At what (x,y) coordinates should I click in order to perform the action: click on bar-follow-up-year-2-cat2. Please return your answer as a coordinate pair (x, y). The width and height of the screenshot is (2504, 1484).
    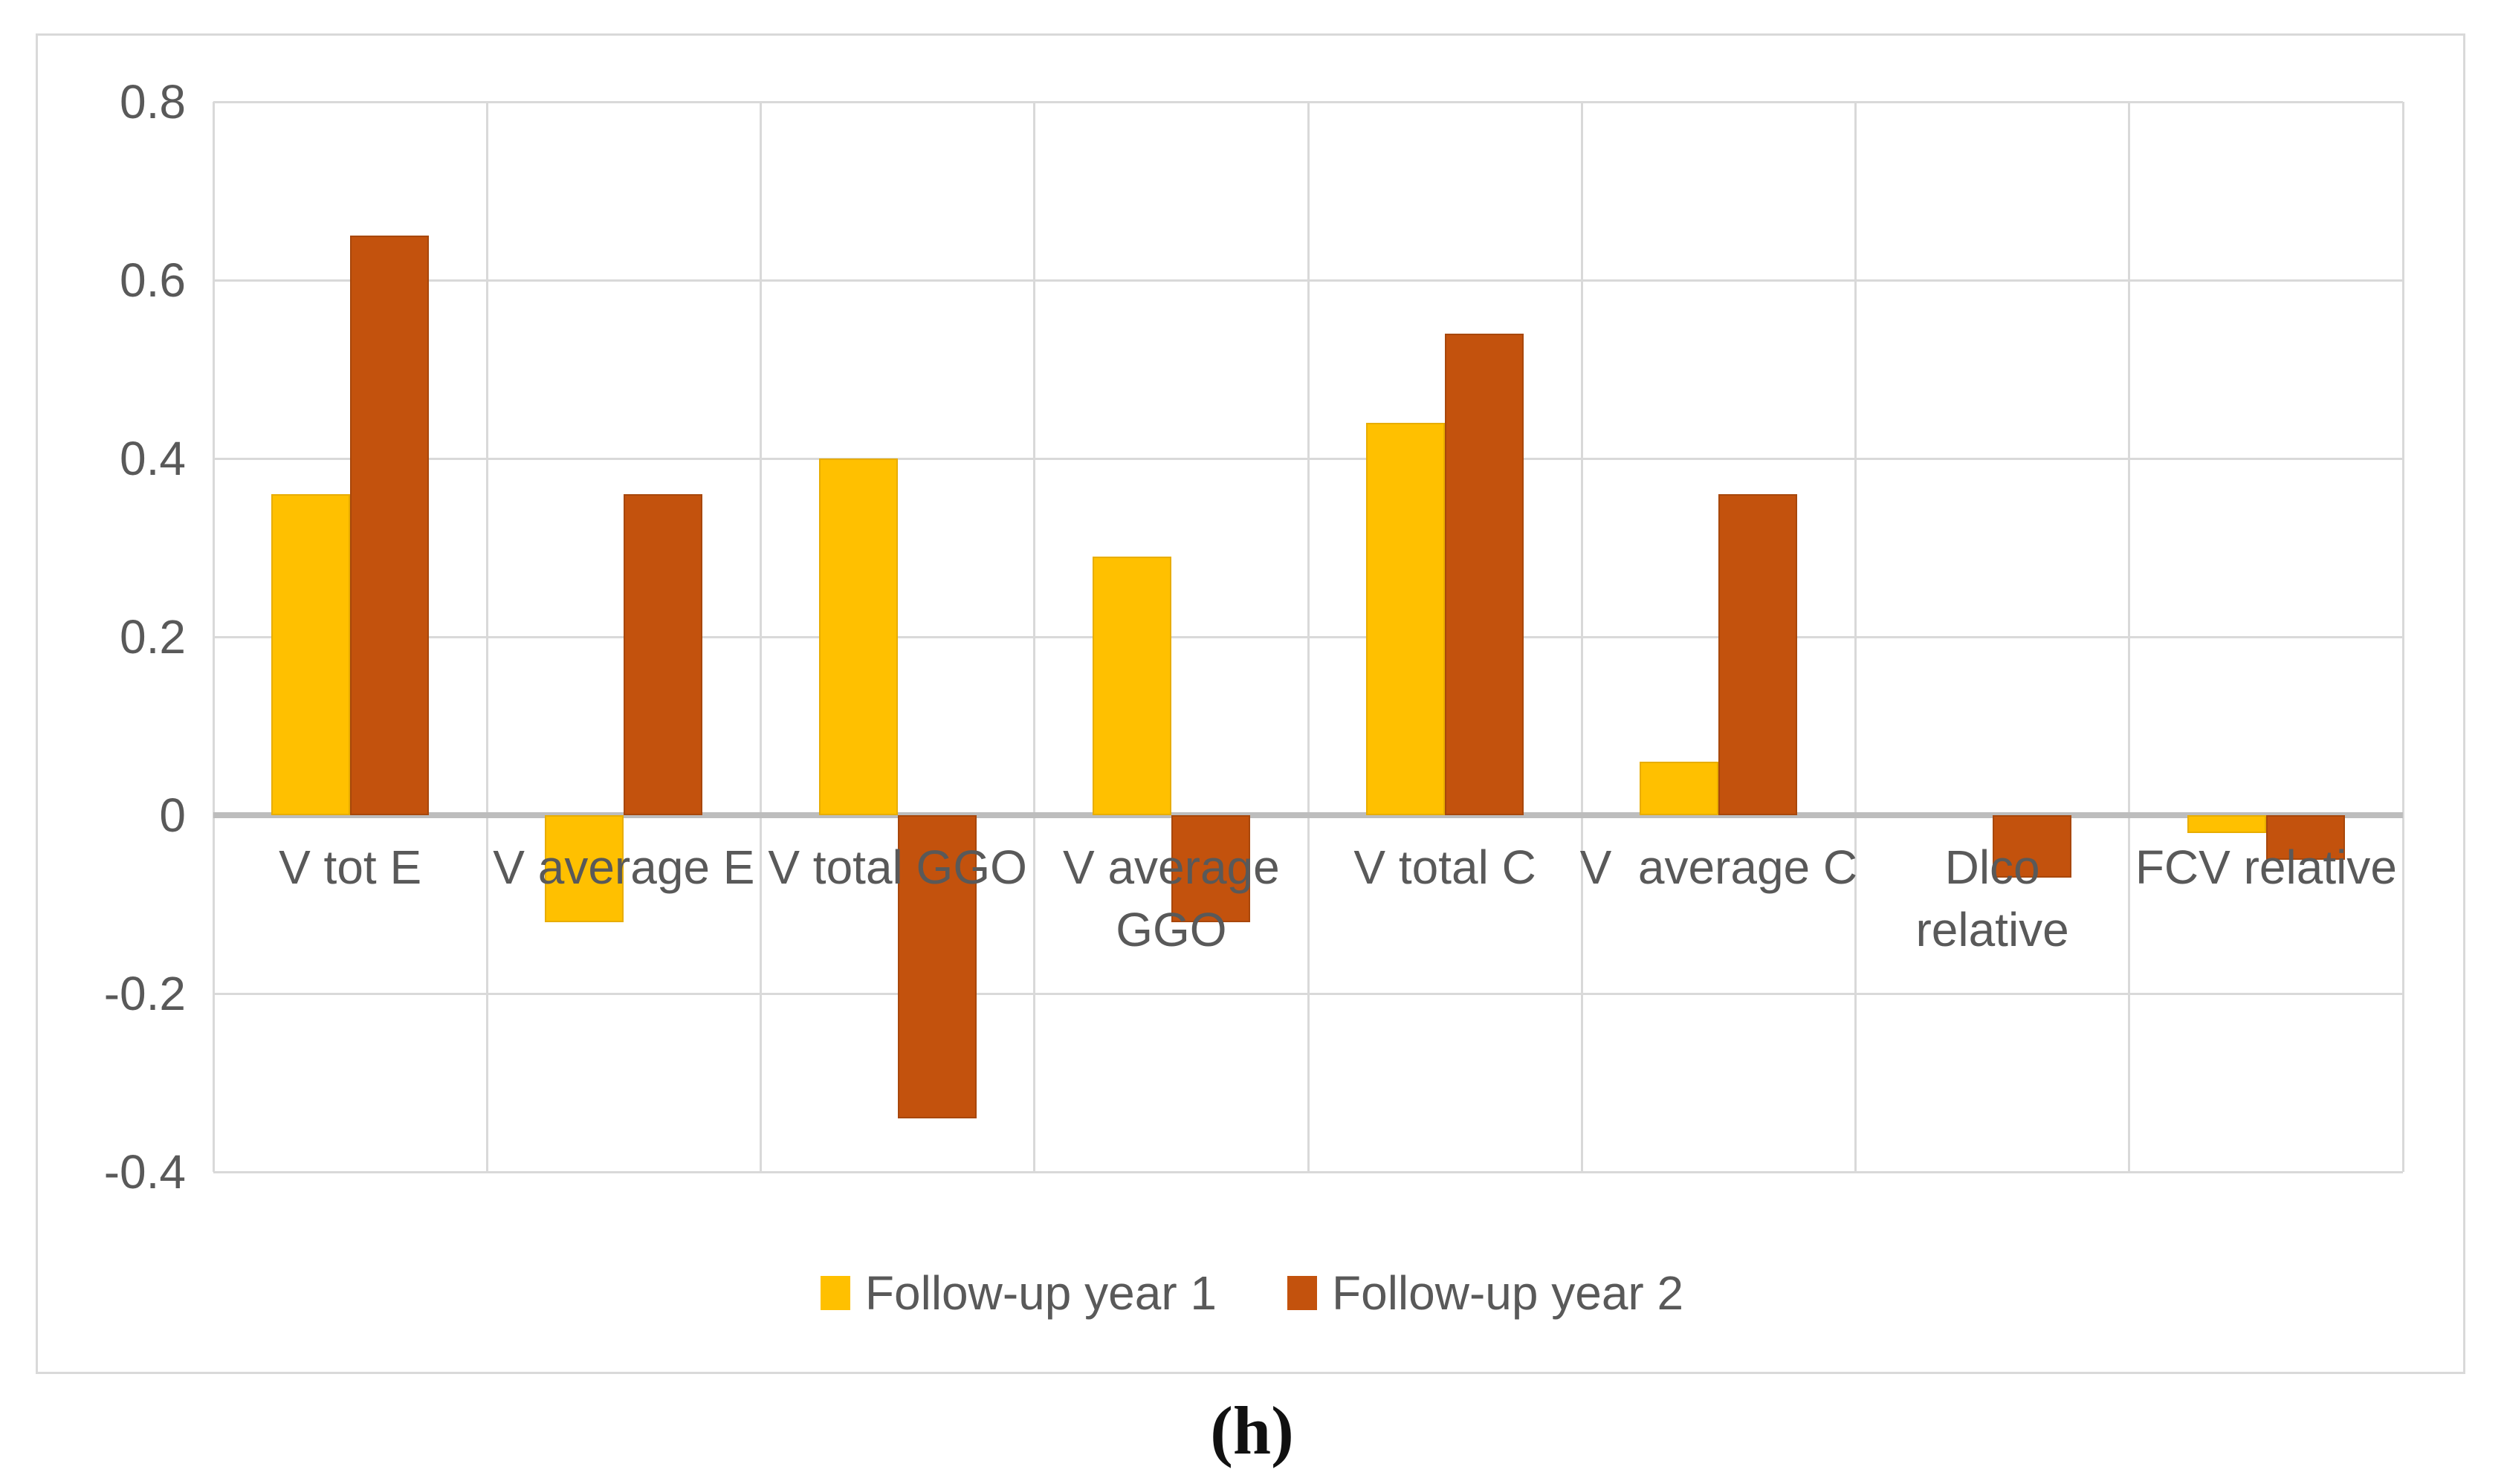
    Looking at the image, I should click on (937, 966).